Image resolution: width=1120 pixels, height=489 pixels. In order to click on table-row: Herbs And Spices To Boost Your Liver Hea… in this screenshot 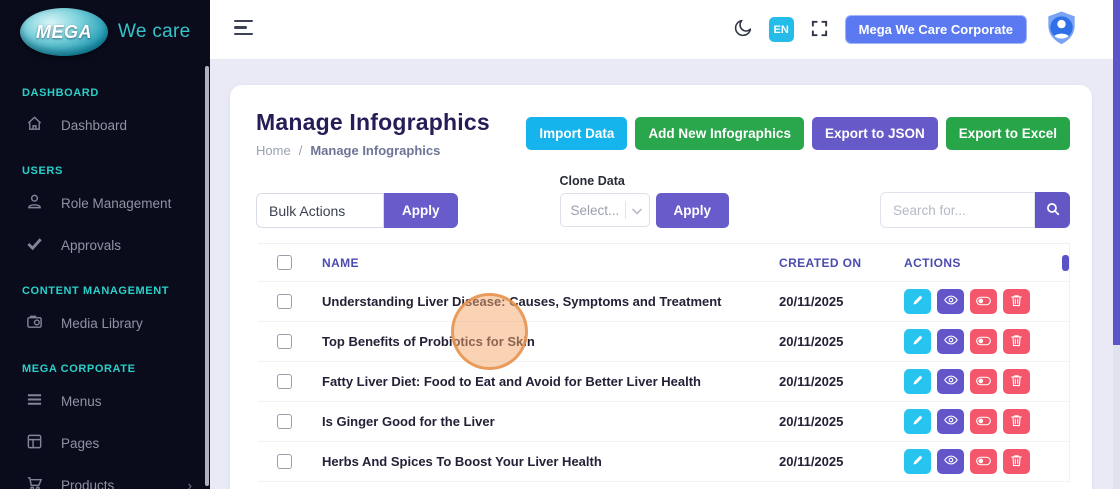, I will do `click(663, 462)`.